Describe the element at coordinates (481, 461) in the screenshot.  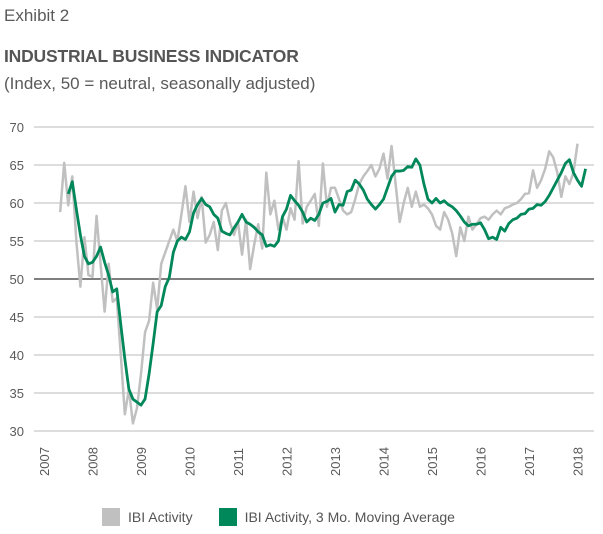
I see `x-tick-label: 2016` at that location.